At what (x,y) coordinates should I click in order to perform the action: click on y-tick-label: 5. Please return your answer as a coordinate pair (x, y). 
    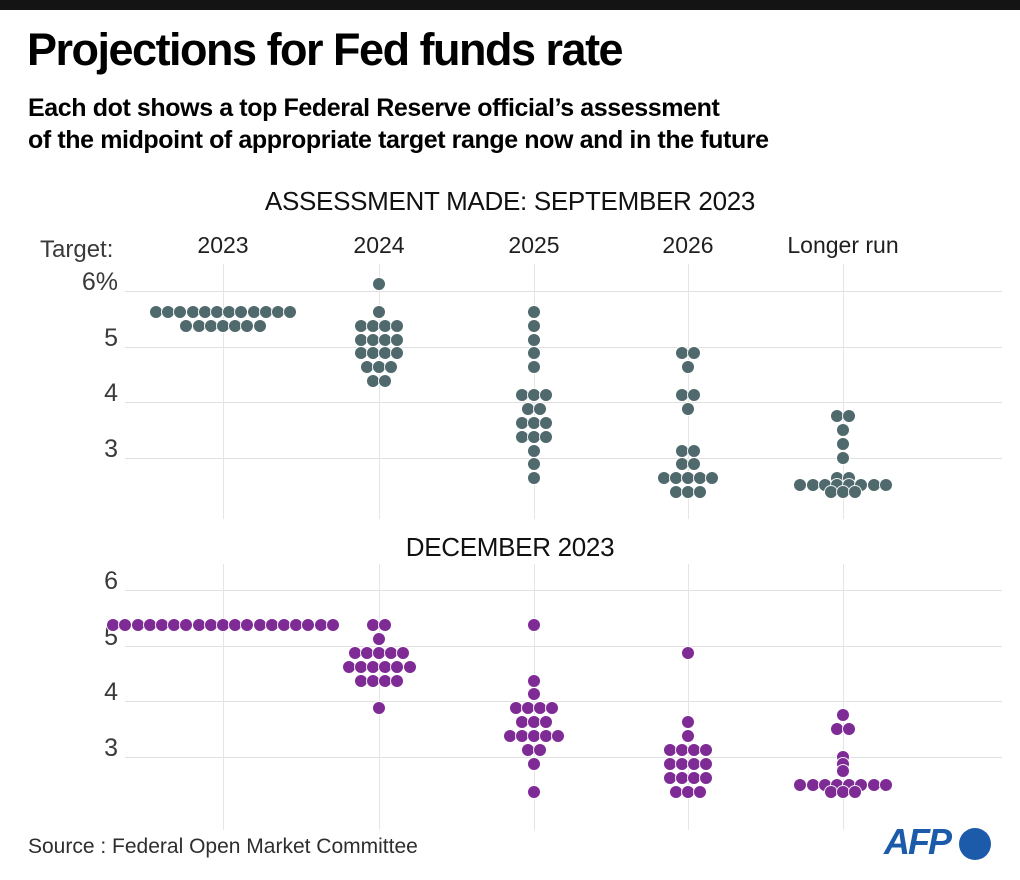
    Looking at the image, I should click on (111, 337).